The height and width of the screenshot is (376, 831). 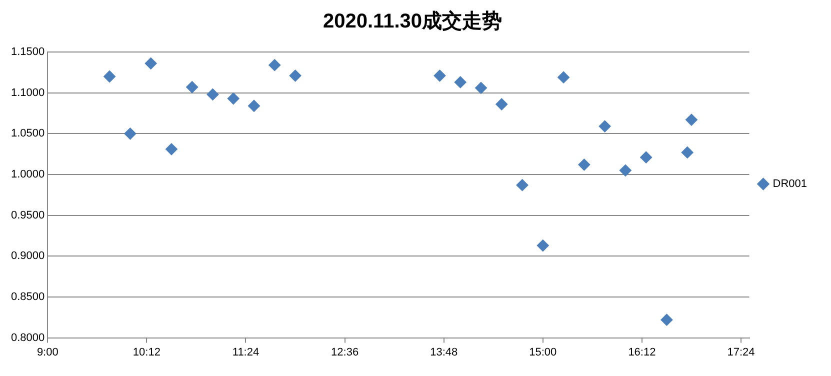 What do you see at coordinates (27, 297) in the screenshot?
I see `y-tick-label: 0.8500` at bounding box center [27, 297].